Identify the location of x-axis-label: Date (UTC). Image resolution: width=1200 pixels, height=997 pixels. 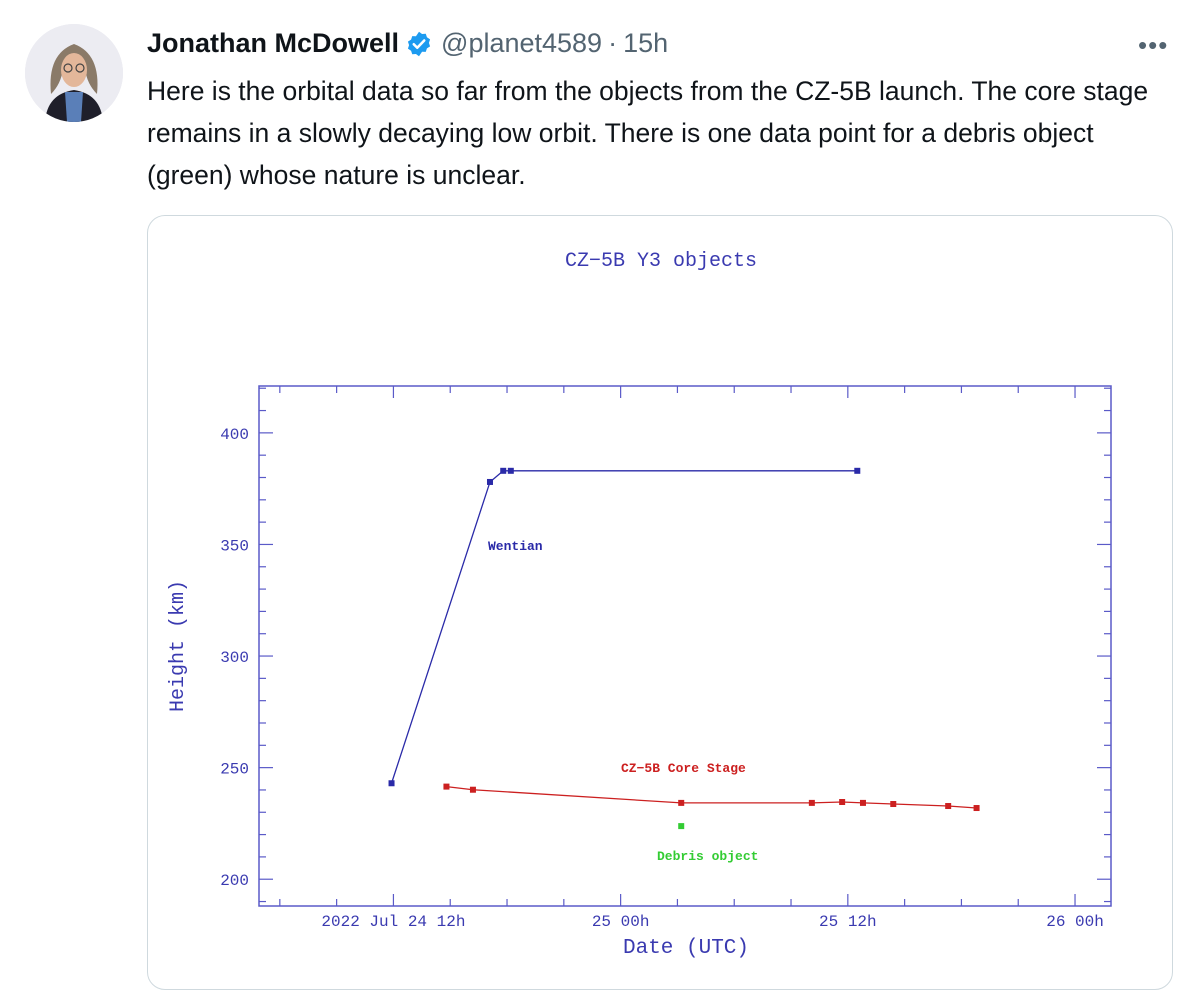
(686, 948).